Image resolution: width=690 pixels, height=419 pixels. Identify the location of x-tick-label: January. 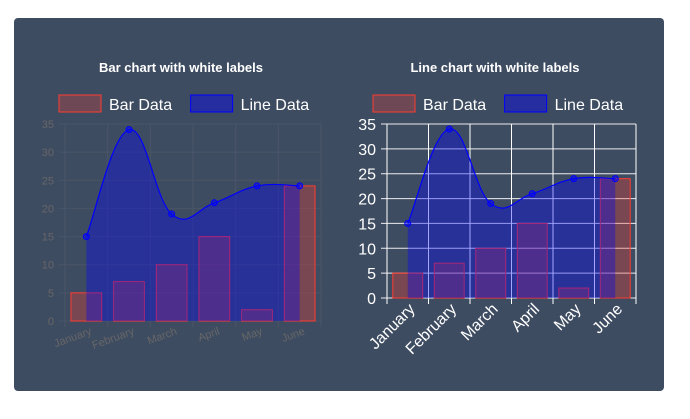
(72, 337).